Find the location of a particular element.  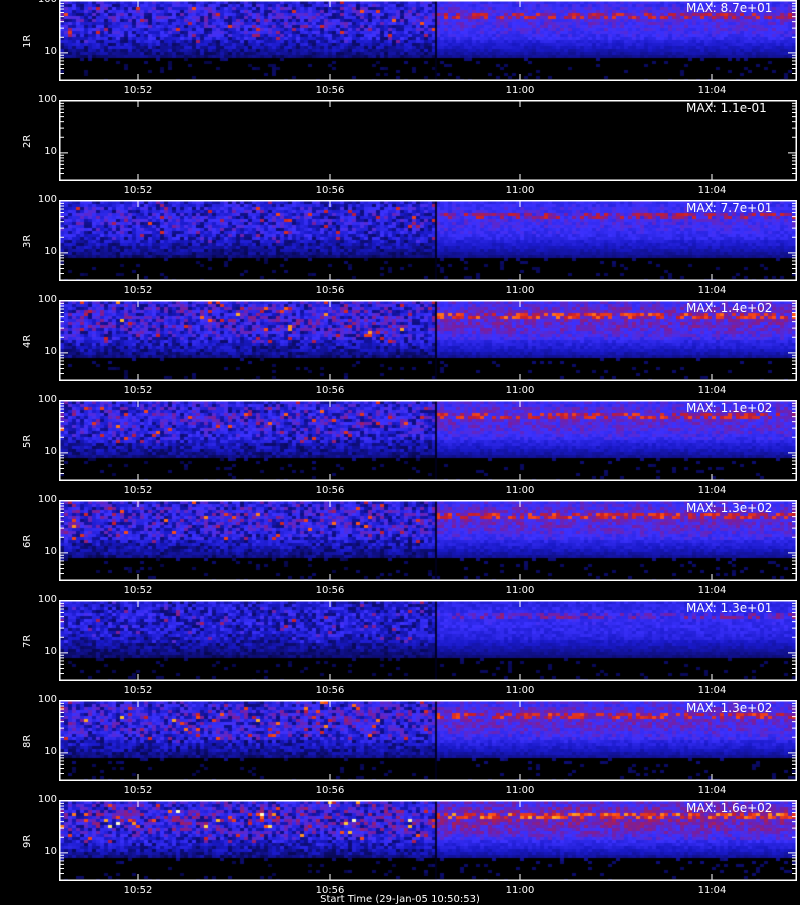

spectrogram-panel-9R: 100 10 10:52 10:56 11:00 11:04 9R MAX: 1.6e+02 is located at coordinates (400, 847).